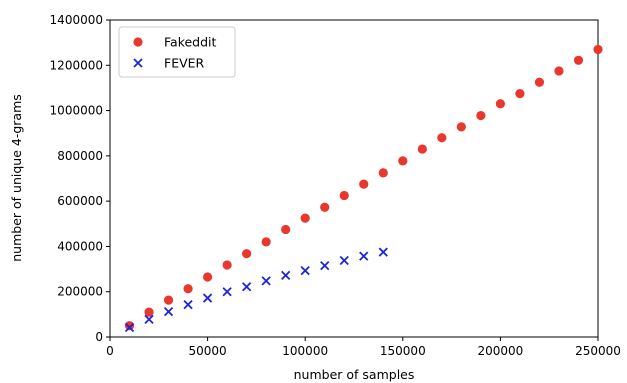 The width and height of the screenshot is (627, 383). I want to click on y-tick-label: 400000, so click(80, 246).